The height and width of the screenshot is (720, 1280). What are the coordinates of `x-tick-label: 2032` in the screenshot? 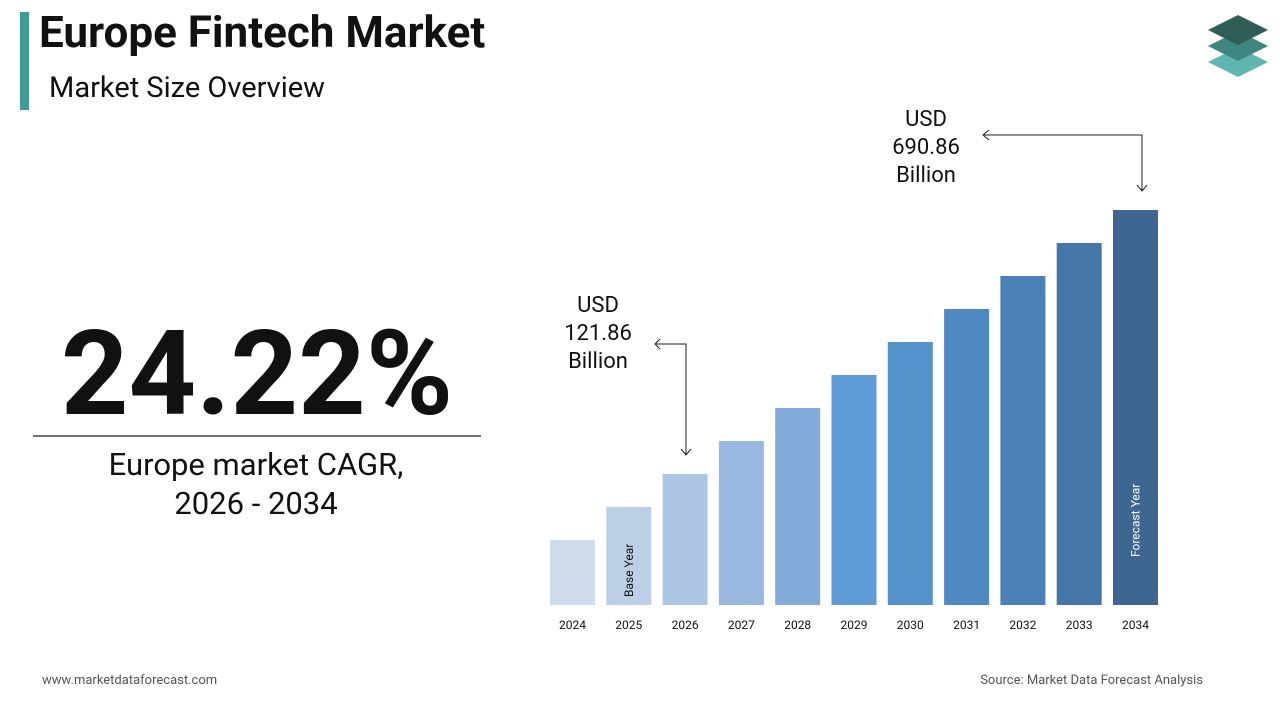 It's located at (1022, 625).